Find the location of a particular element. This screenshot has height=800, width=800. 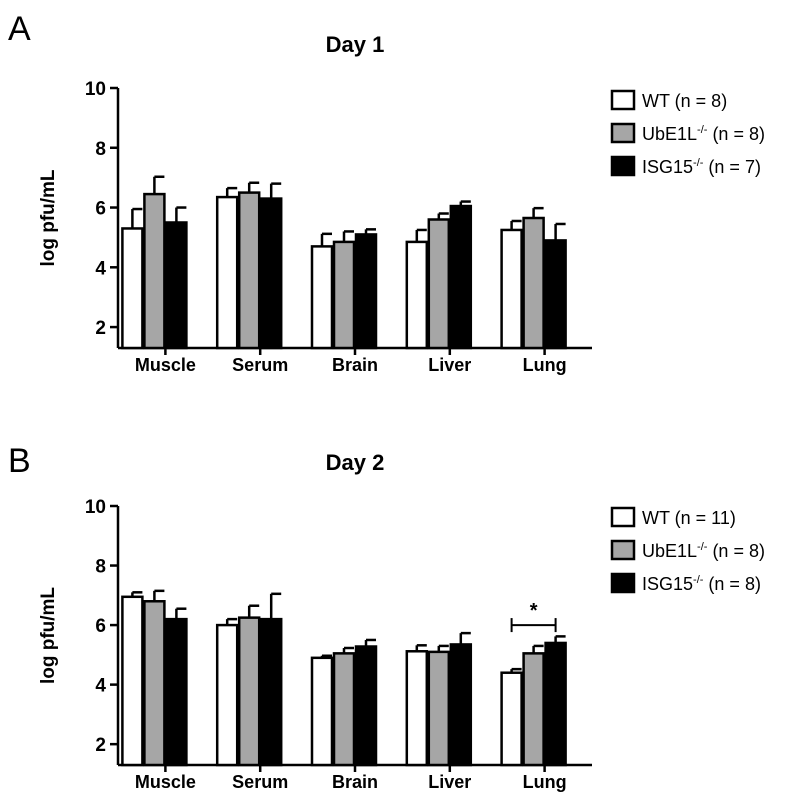

legend-label: ISG15-/- (n = 7) is located at coordinates (701, 167).